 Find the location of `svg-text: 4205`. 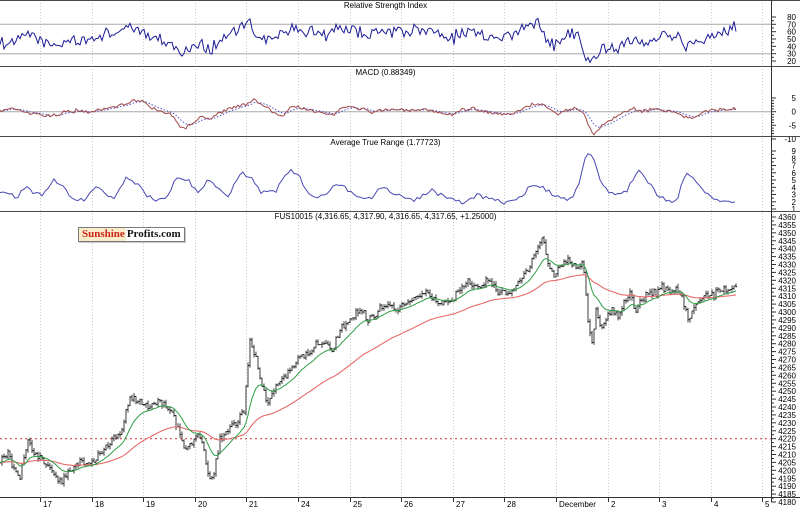

svg-text: 4205 is located at coordinates (787, 462).